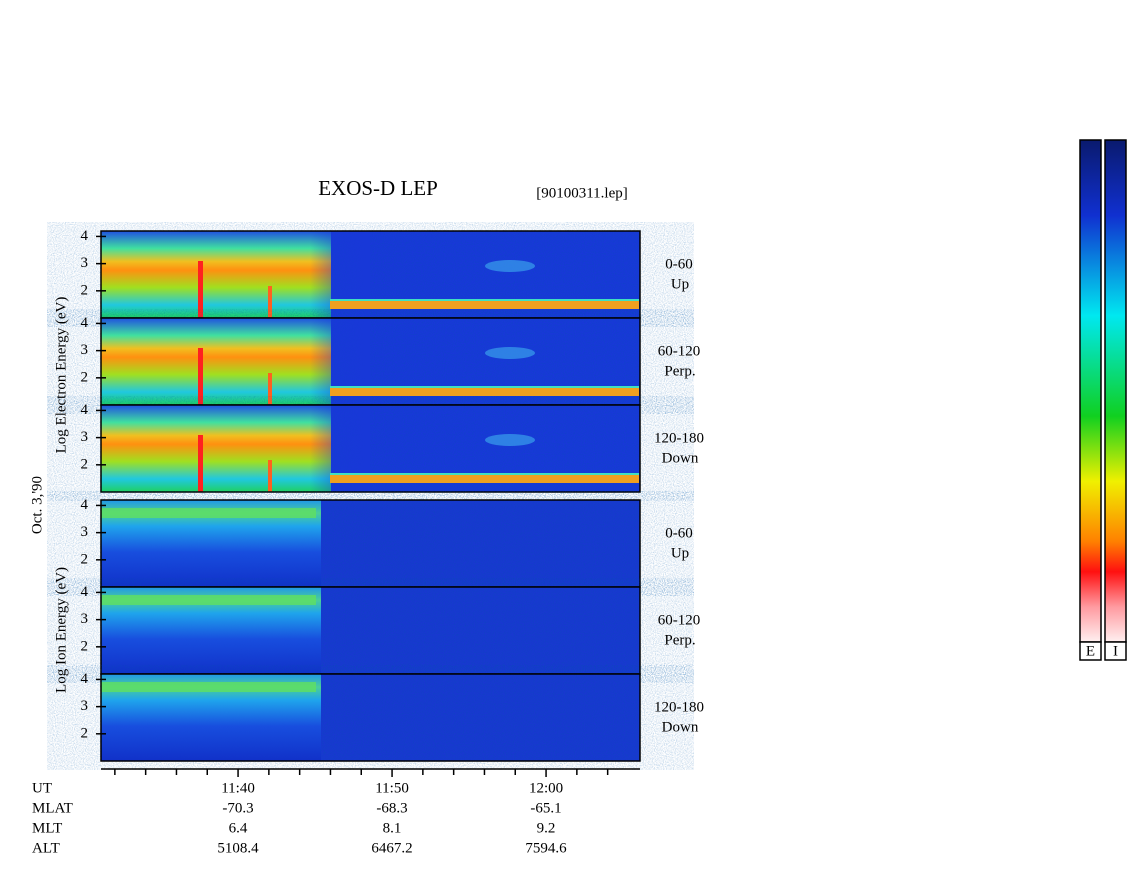  I want to click on date-label: Oct. 3,'90, so click(37, 505).